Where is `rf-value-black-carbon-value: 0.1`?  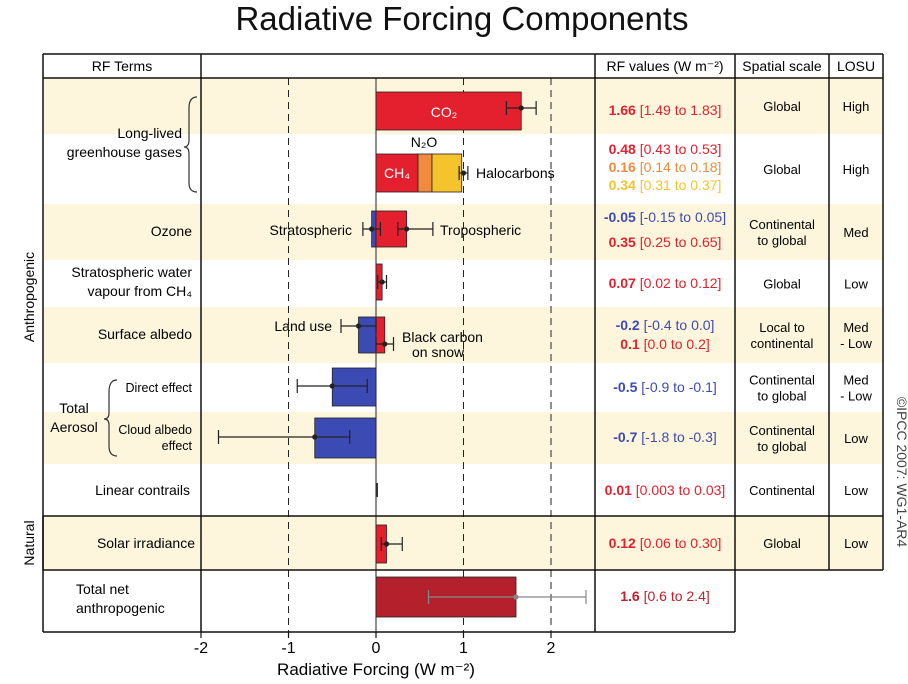
rf-value-black-carbon-value: 0.1 is located at coordinates (631, 344).